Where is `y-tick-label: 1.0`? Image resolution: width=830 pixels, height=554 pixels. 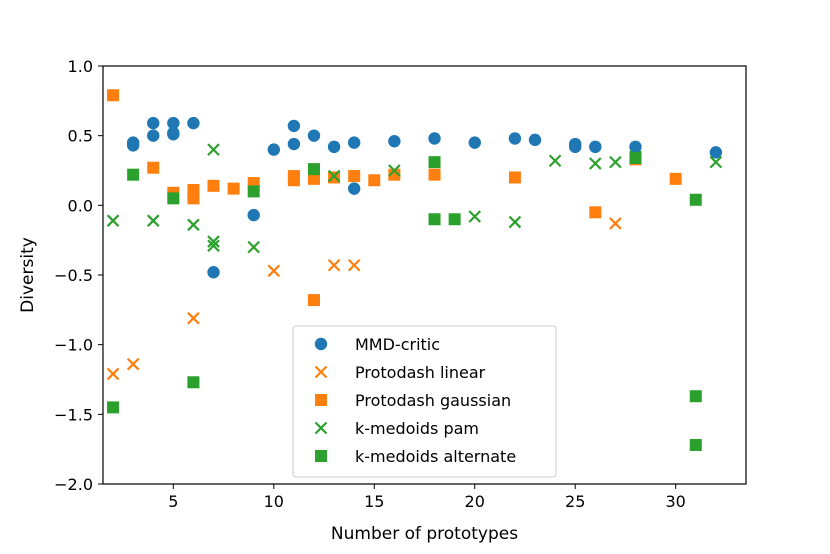 y-tick-label: 1.0 is located at coordinates (80, 66).